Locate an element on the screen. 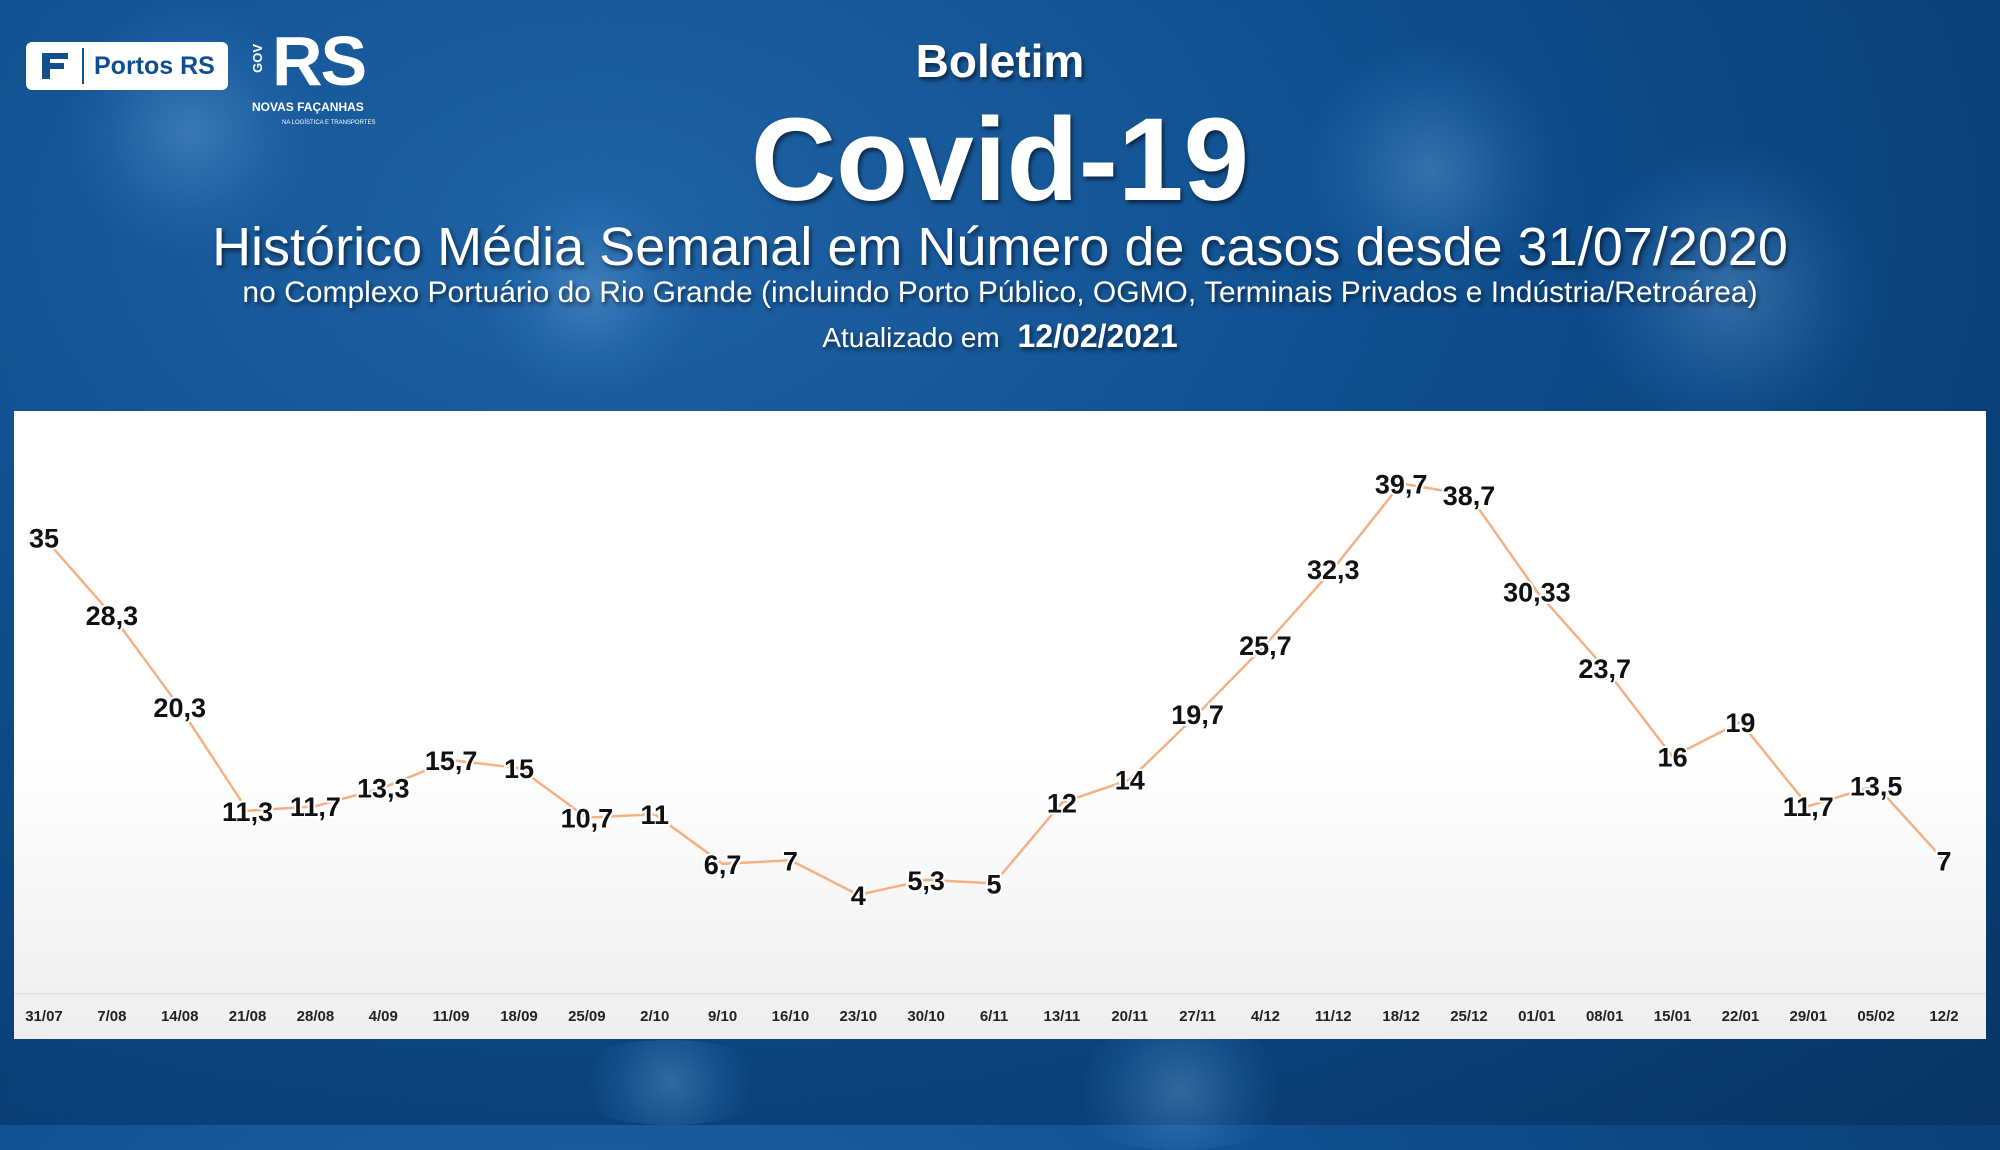  data-label: 5,3 is located at coordinates (926, 881).